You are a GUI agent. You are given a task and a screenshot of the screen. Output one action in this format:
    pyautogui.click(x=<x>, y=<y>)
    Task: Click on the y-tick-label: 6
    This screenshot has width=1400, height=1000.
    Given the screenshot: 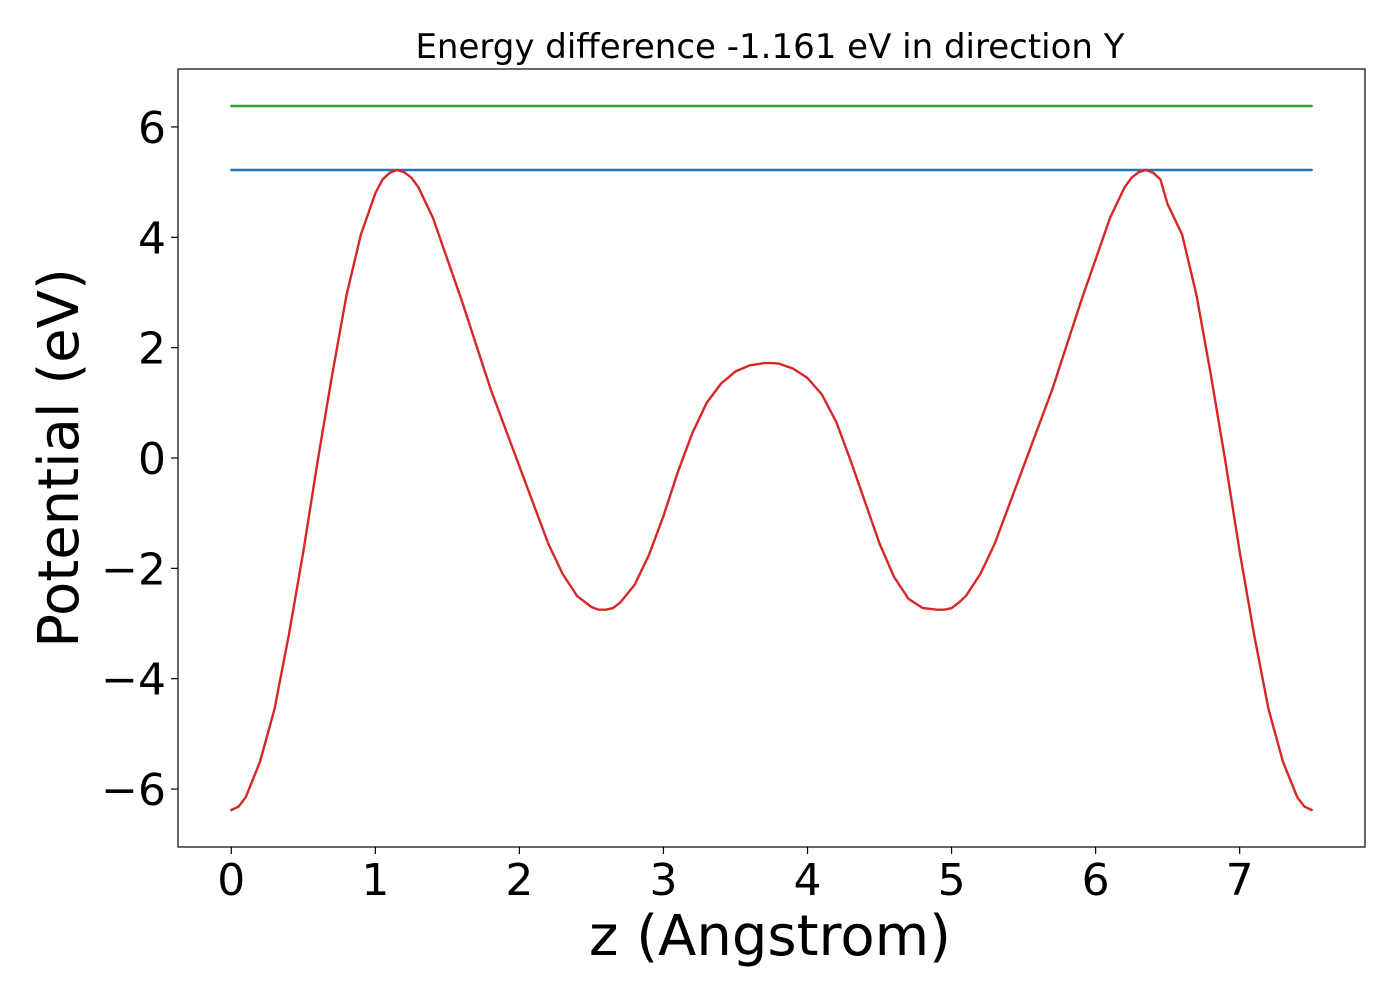 What is the action you would take?
    pyautogui.click(x=152, y=128)
    